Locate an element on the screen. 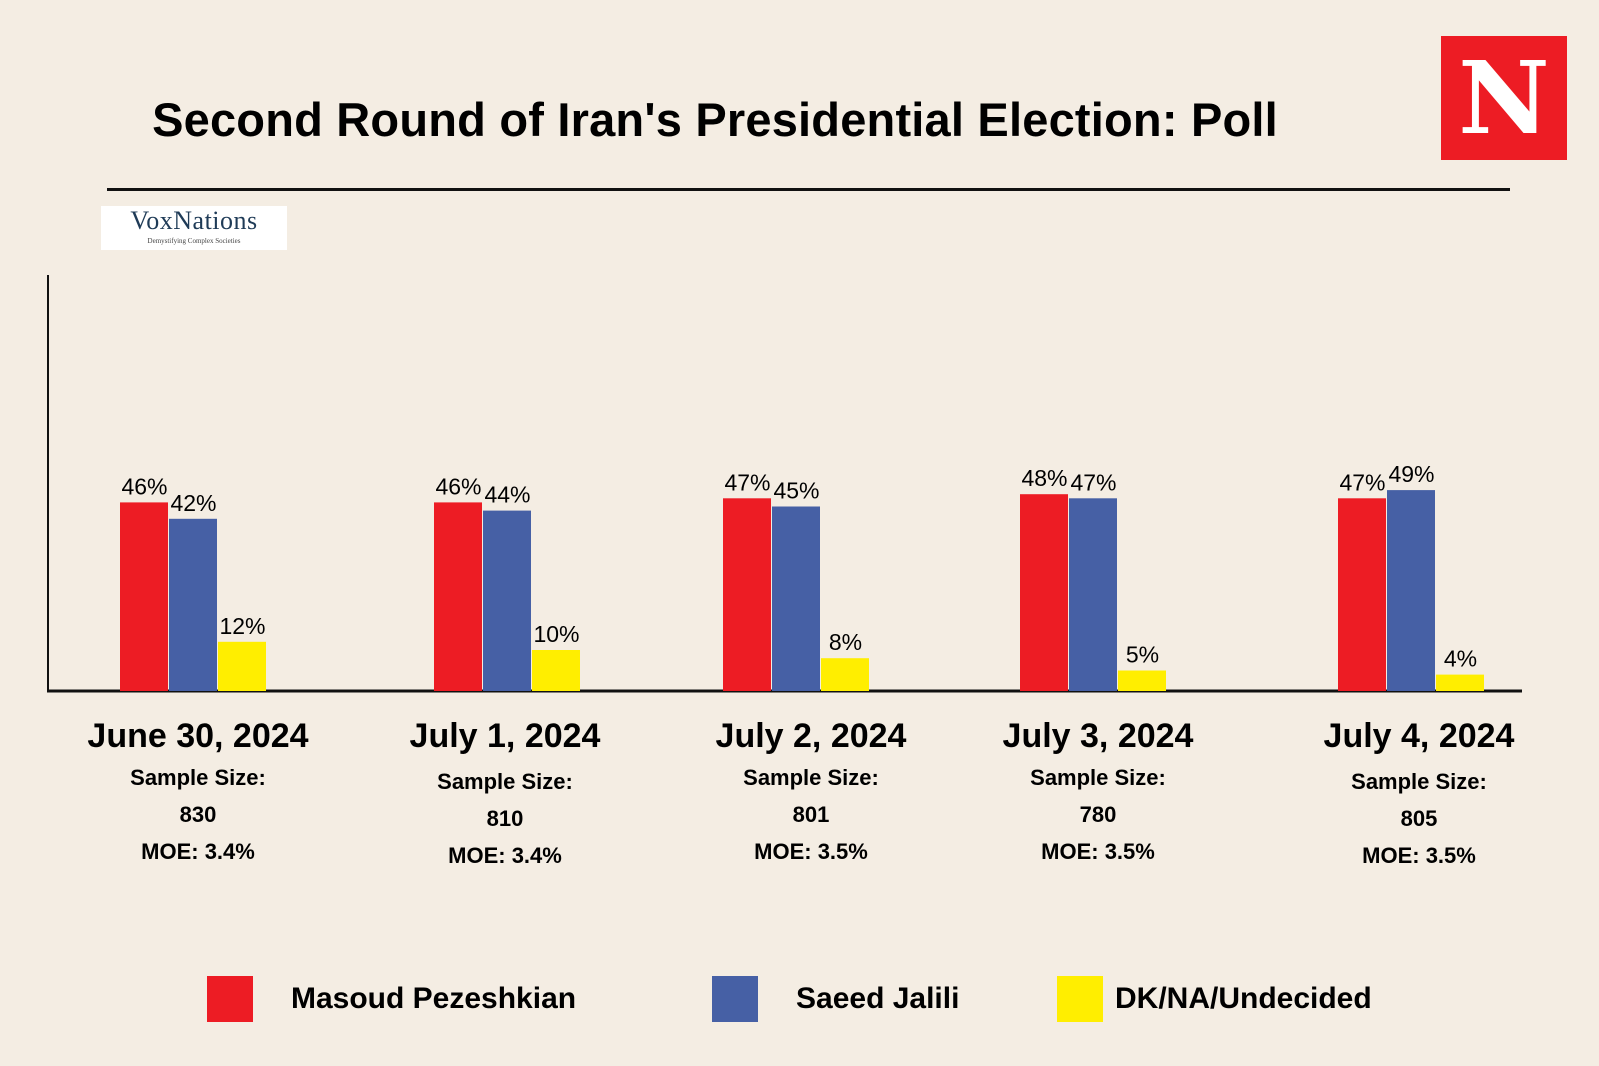 Image resolution: width=1599 pixels, height=1066 pixels. data-label: 42% is located at coordinates (193, 503).